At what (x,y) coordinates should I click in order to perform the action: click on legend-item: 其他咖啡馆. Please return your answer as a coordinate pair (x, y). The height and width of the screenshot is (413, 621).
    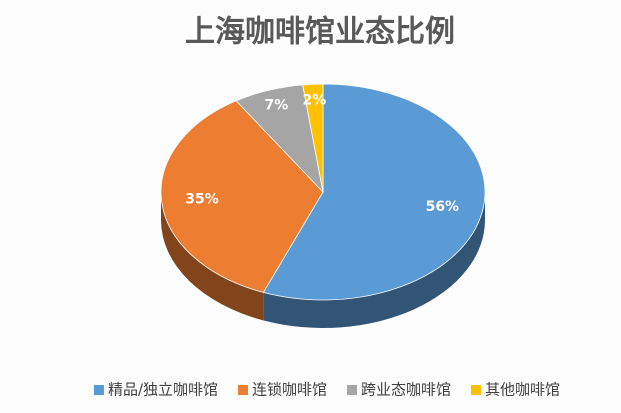
    Looking at the image, I should click on (515, 390).